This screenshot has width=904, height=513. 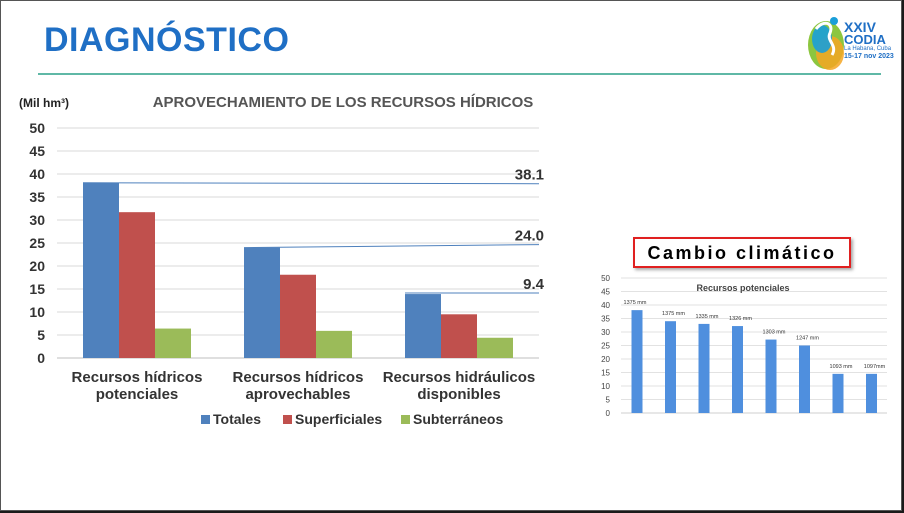 I want to click on chart-title: APROVECHAMIENTO DE LOS RECURSOS HÍDRICOS, so click(x=343, y=102).